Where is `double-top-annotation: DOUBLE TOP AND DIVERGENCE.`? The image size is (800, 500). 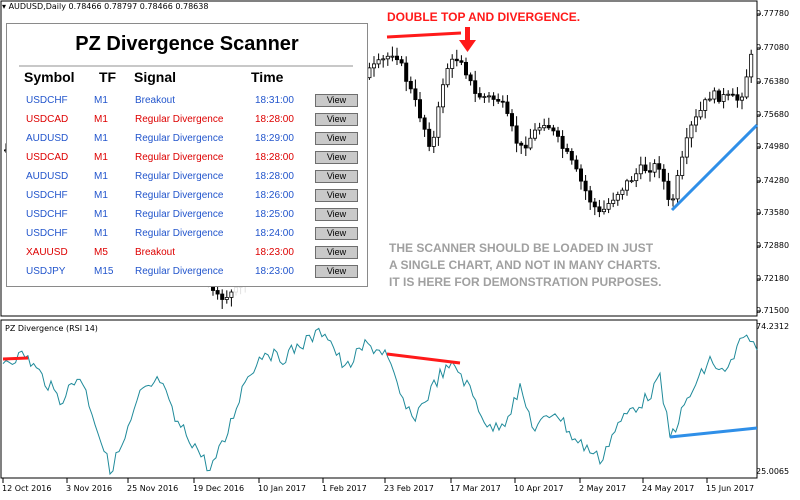
double-top-annotation: DOUBLE TOP AND DIVERGENCE. is located at coordinates (484, 17).